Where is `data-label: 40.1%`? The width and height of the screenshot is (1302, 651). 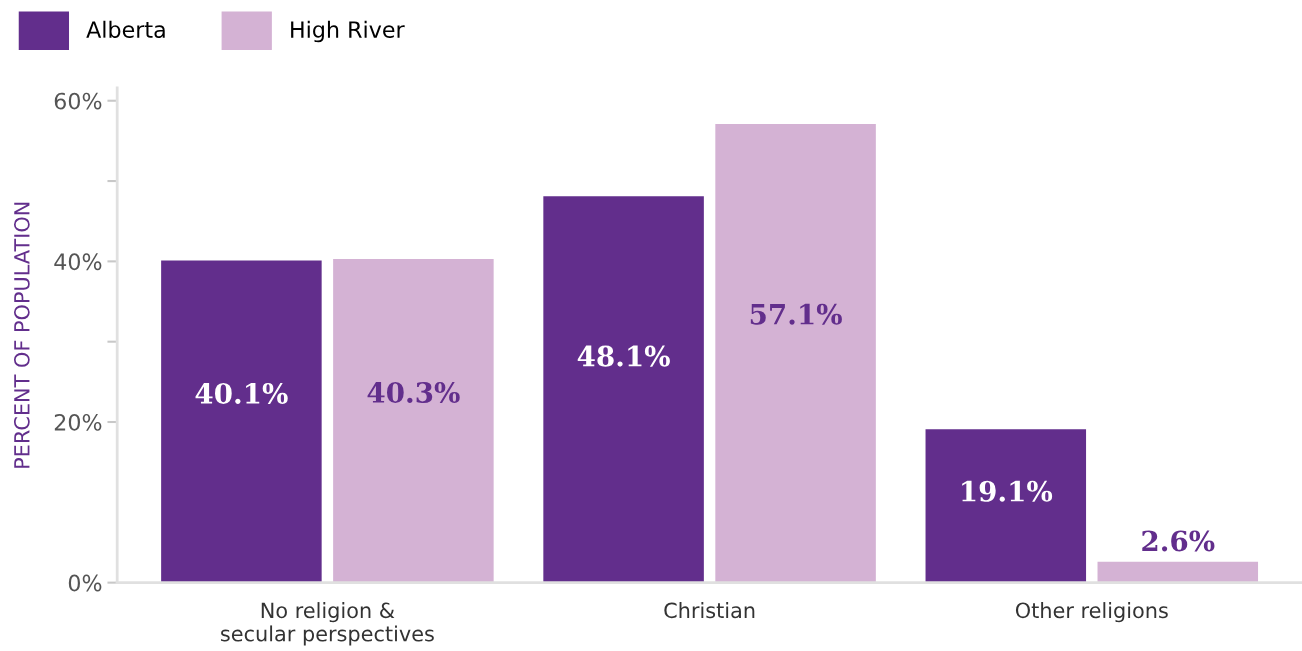 data-label: 40.1% is located at coordinates (241, 393).